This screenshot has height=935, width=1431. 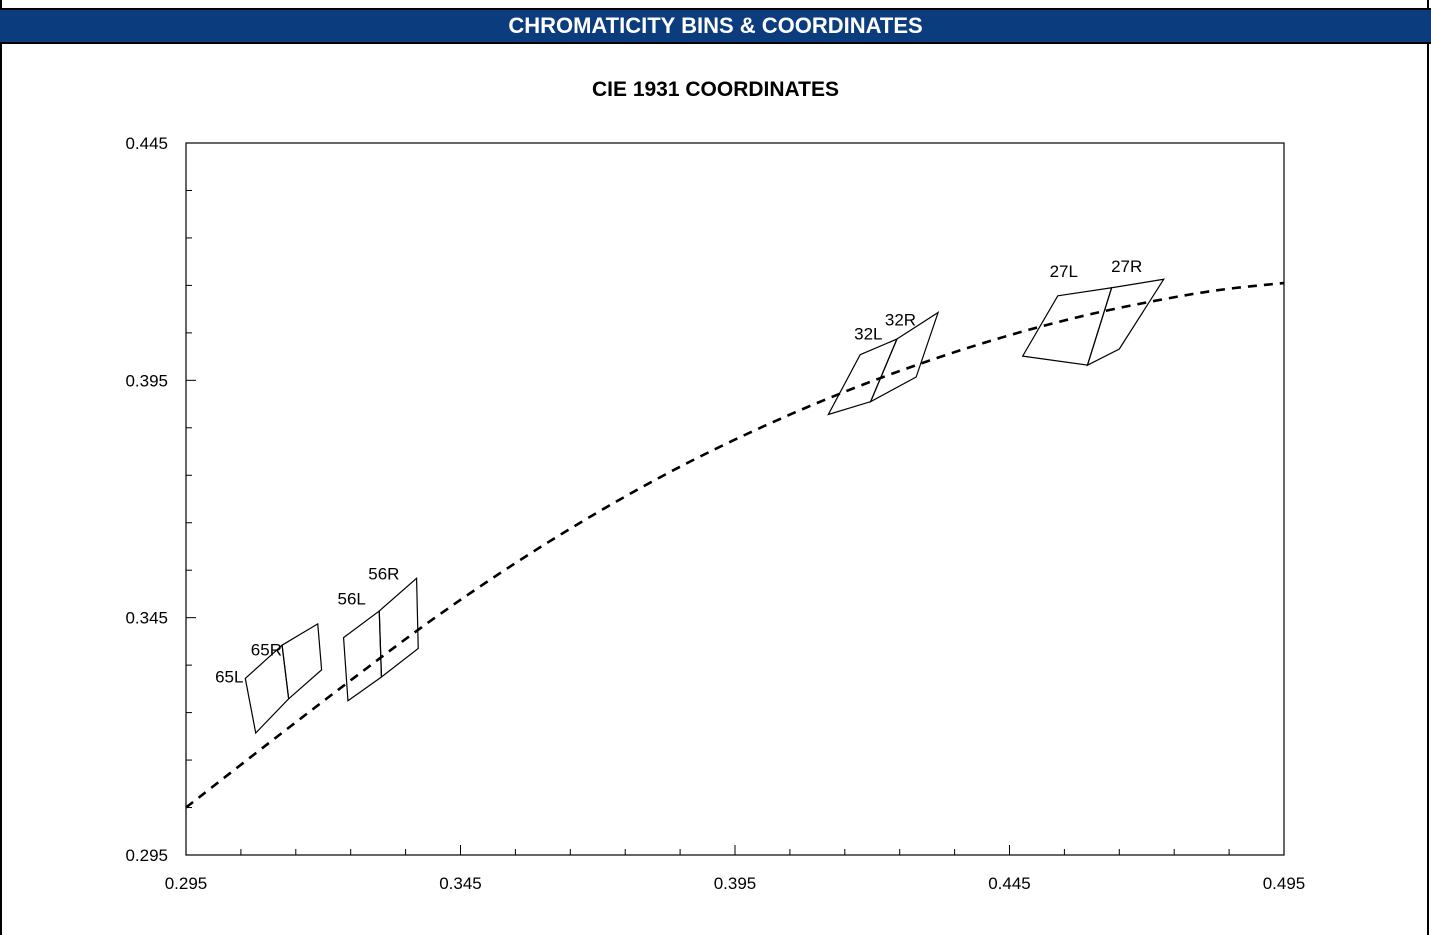 I want to click on bin-label: 56R, so click(x=383, y=574).